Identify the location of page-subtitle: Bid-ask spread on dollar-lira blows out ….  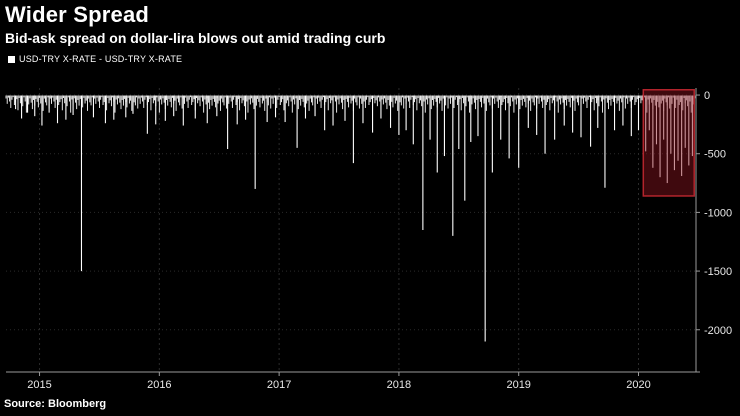
(195, 38).